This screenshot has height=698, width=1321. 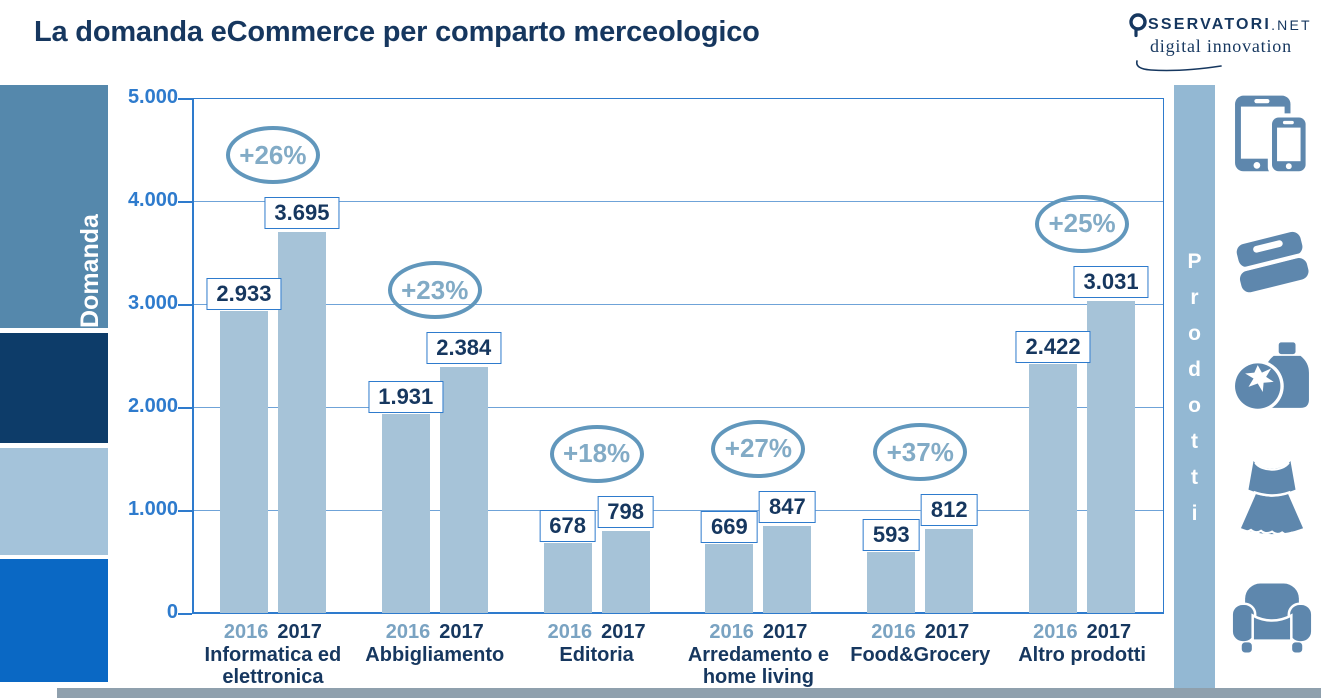 What do you see at coordinates (891, 534) in the screenshot?
I see `value-label-2016-food-grocery: 593` at bounding box center [891, 534].